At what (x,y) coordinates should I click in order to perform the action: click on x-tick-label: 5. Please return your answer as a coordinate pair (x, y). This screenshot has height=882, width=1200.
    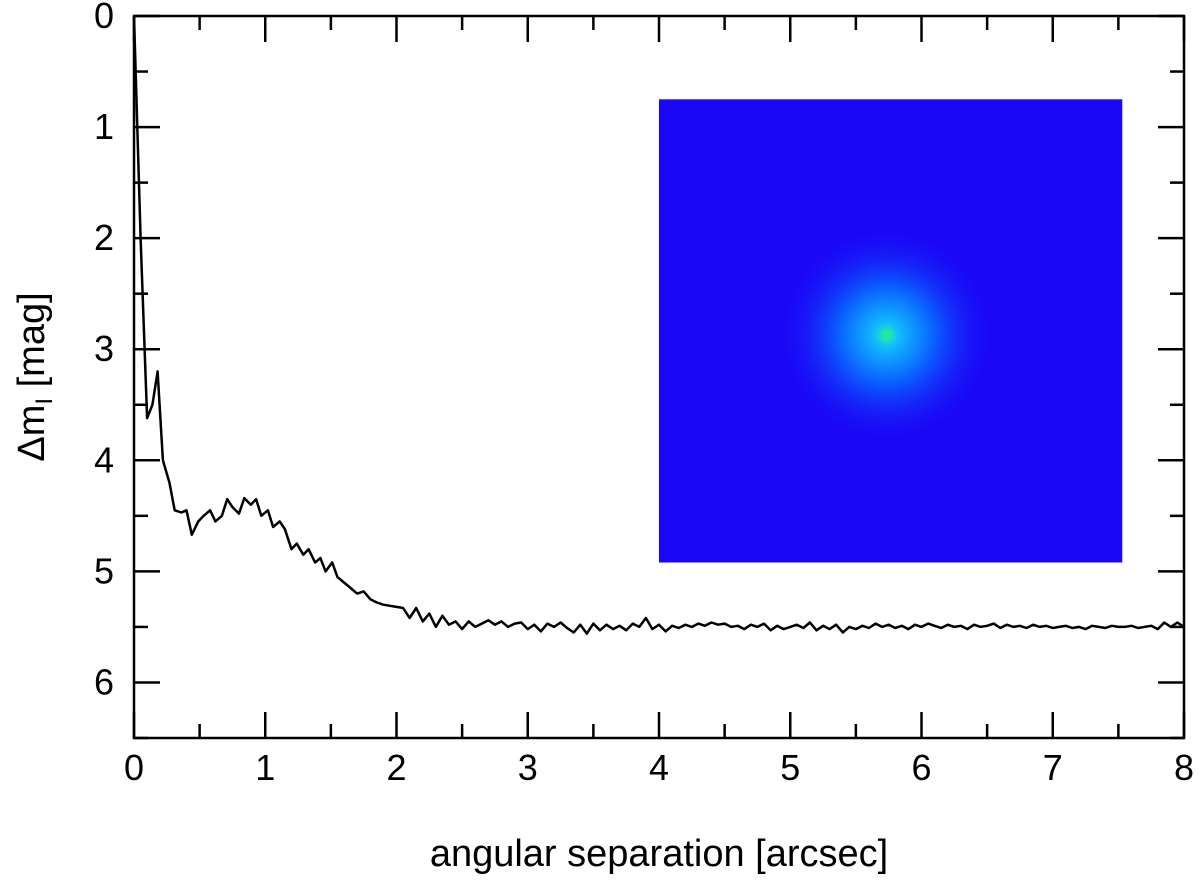
    Looking at the image, I should click on (790, 767).